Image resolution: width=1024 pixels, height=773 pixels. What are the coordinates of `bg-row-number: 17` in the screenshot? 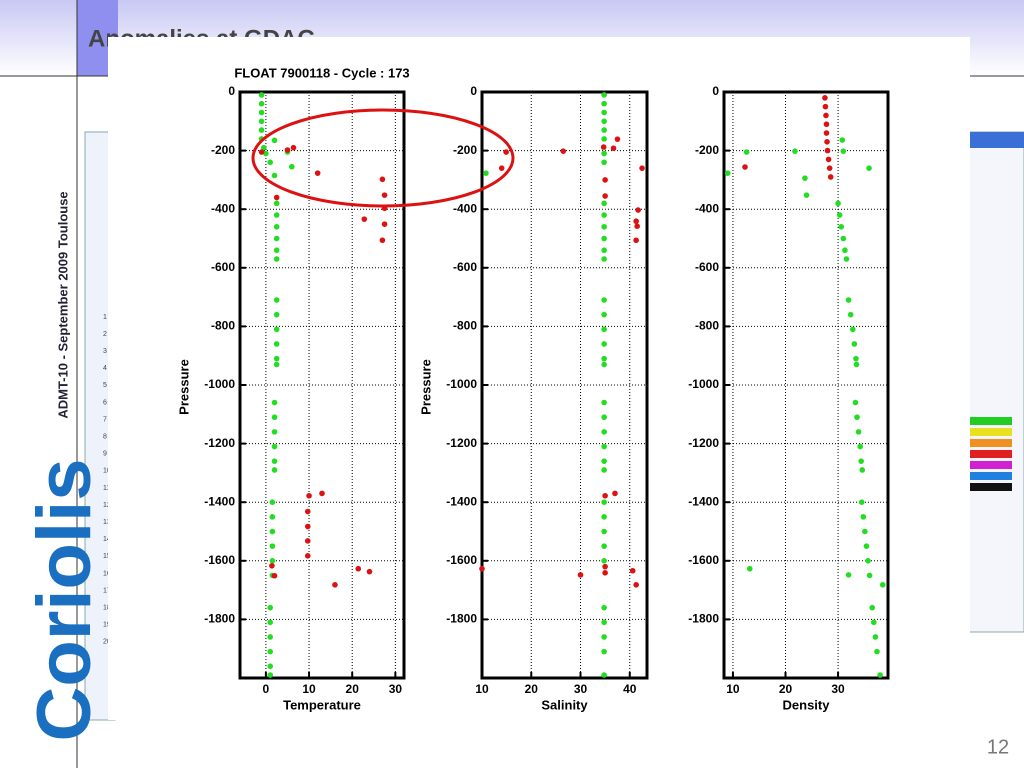 It's located at (107, 590).